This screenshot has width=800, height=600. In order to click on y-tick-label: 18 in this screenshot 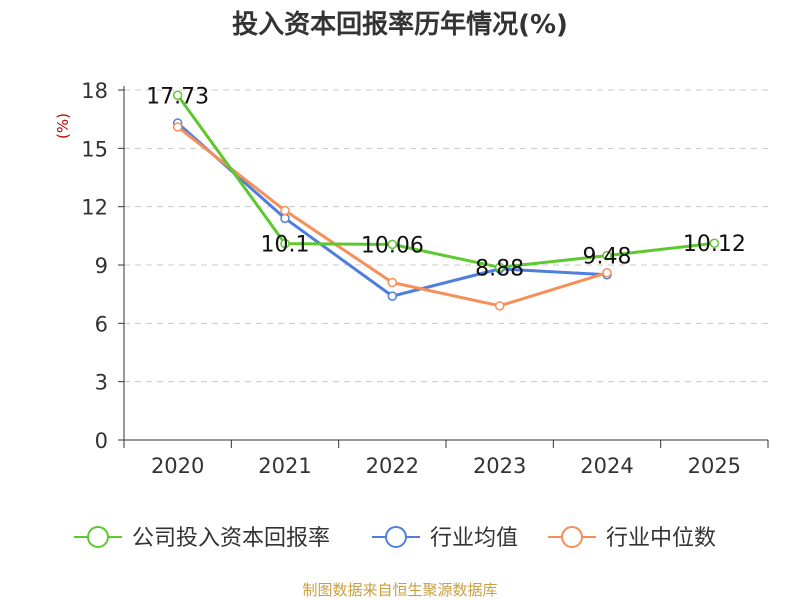, I will do `click(94, 91)`.